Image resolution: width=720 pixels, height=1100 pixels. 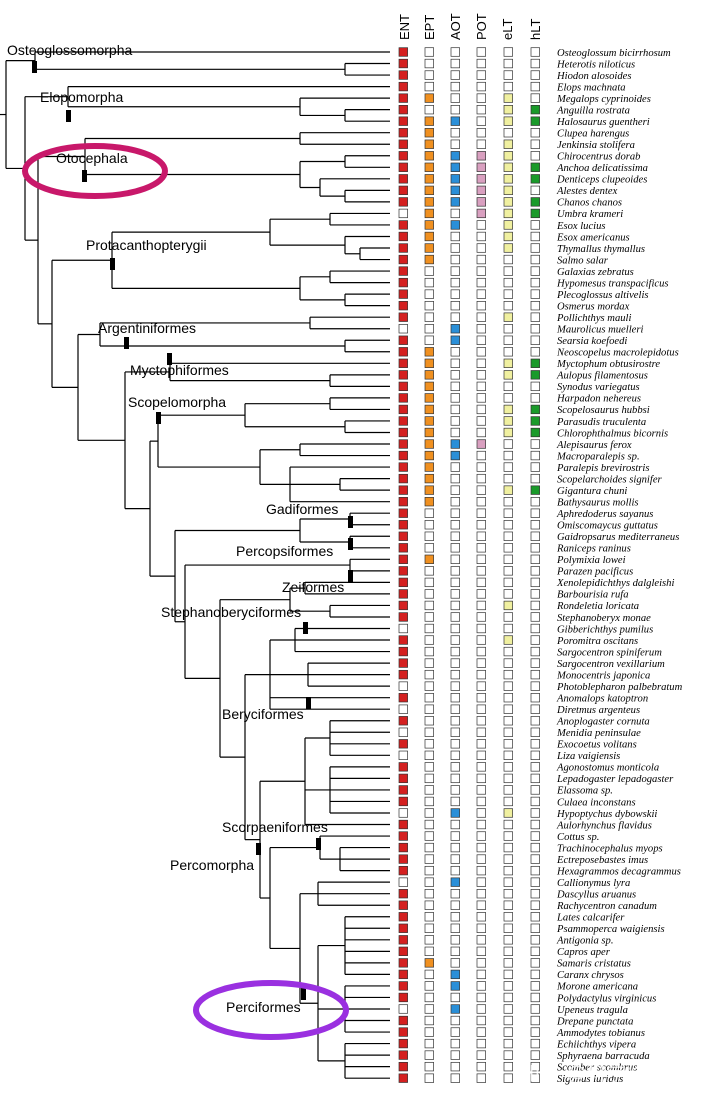 What do you see at coordinates (606, 906) in the screenshot?
I see `species-label: Rachycentron canadum` at bounding box center [606, 906].